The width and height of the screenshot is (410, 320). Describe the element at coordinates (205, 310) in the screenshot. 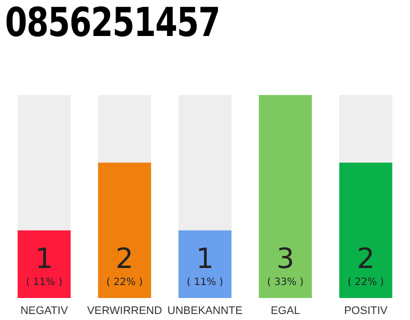

I see `x-tick-label: UNBEKANNTE` at that location.